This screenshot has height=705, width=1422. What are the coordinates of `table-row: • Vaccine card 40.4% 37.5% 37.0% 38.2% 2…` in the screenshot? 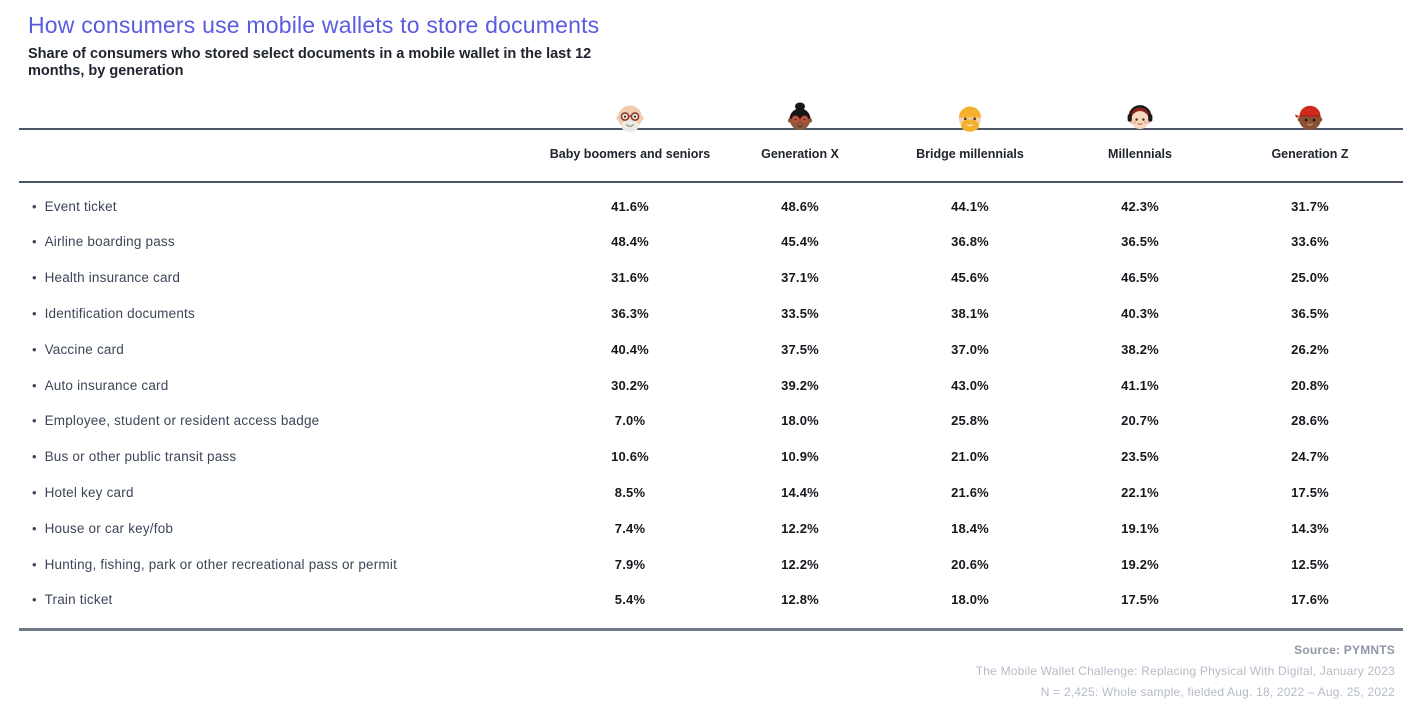 It's located at (711, 349).